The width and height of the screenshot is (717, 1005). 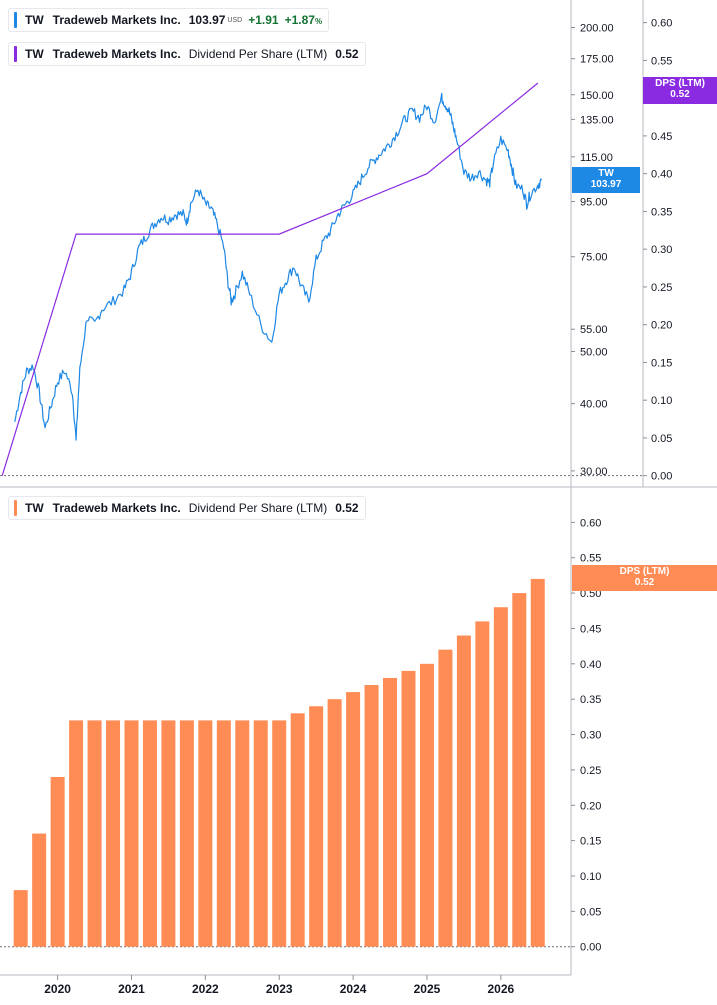 I want to click on dps-line-axis-label: 0.40, so click(x=661, y=175).